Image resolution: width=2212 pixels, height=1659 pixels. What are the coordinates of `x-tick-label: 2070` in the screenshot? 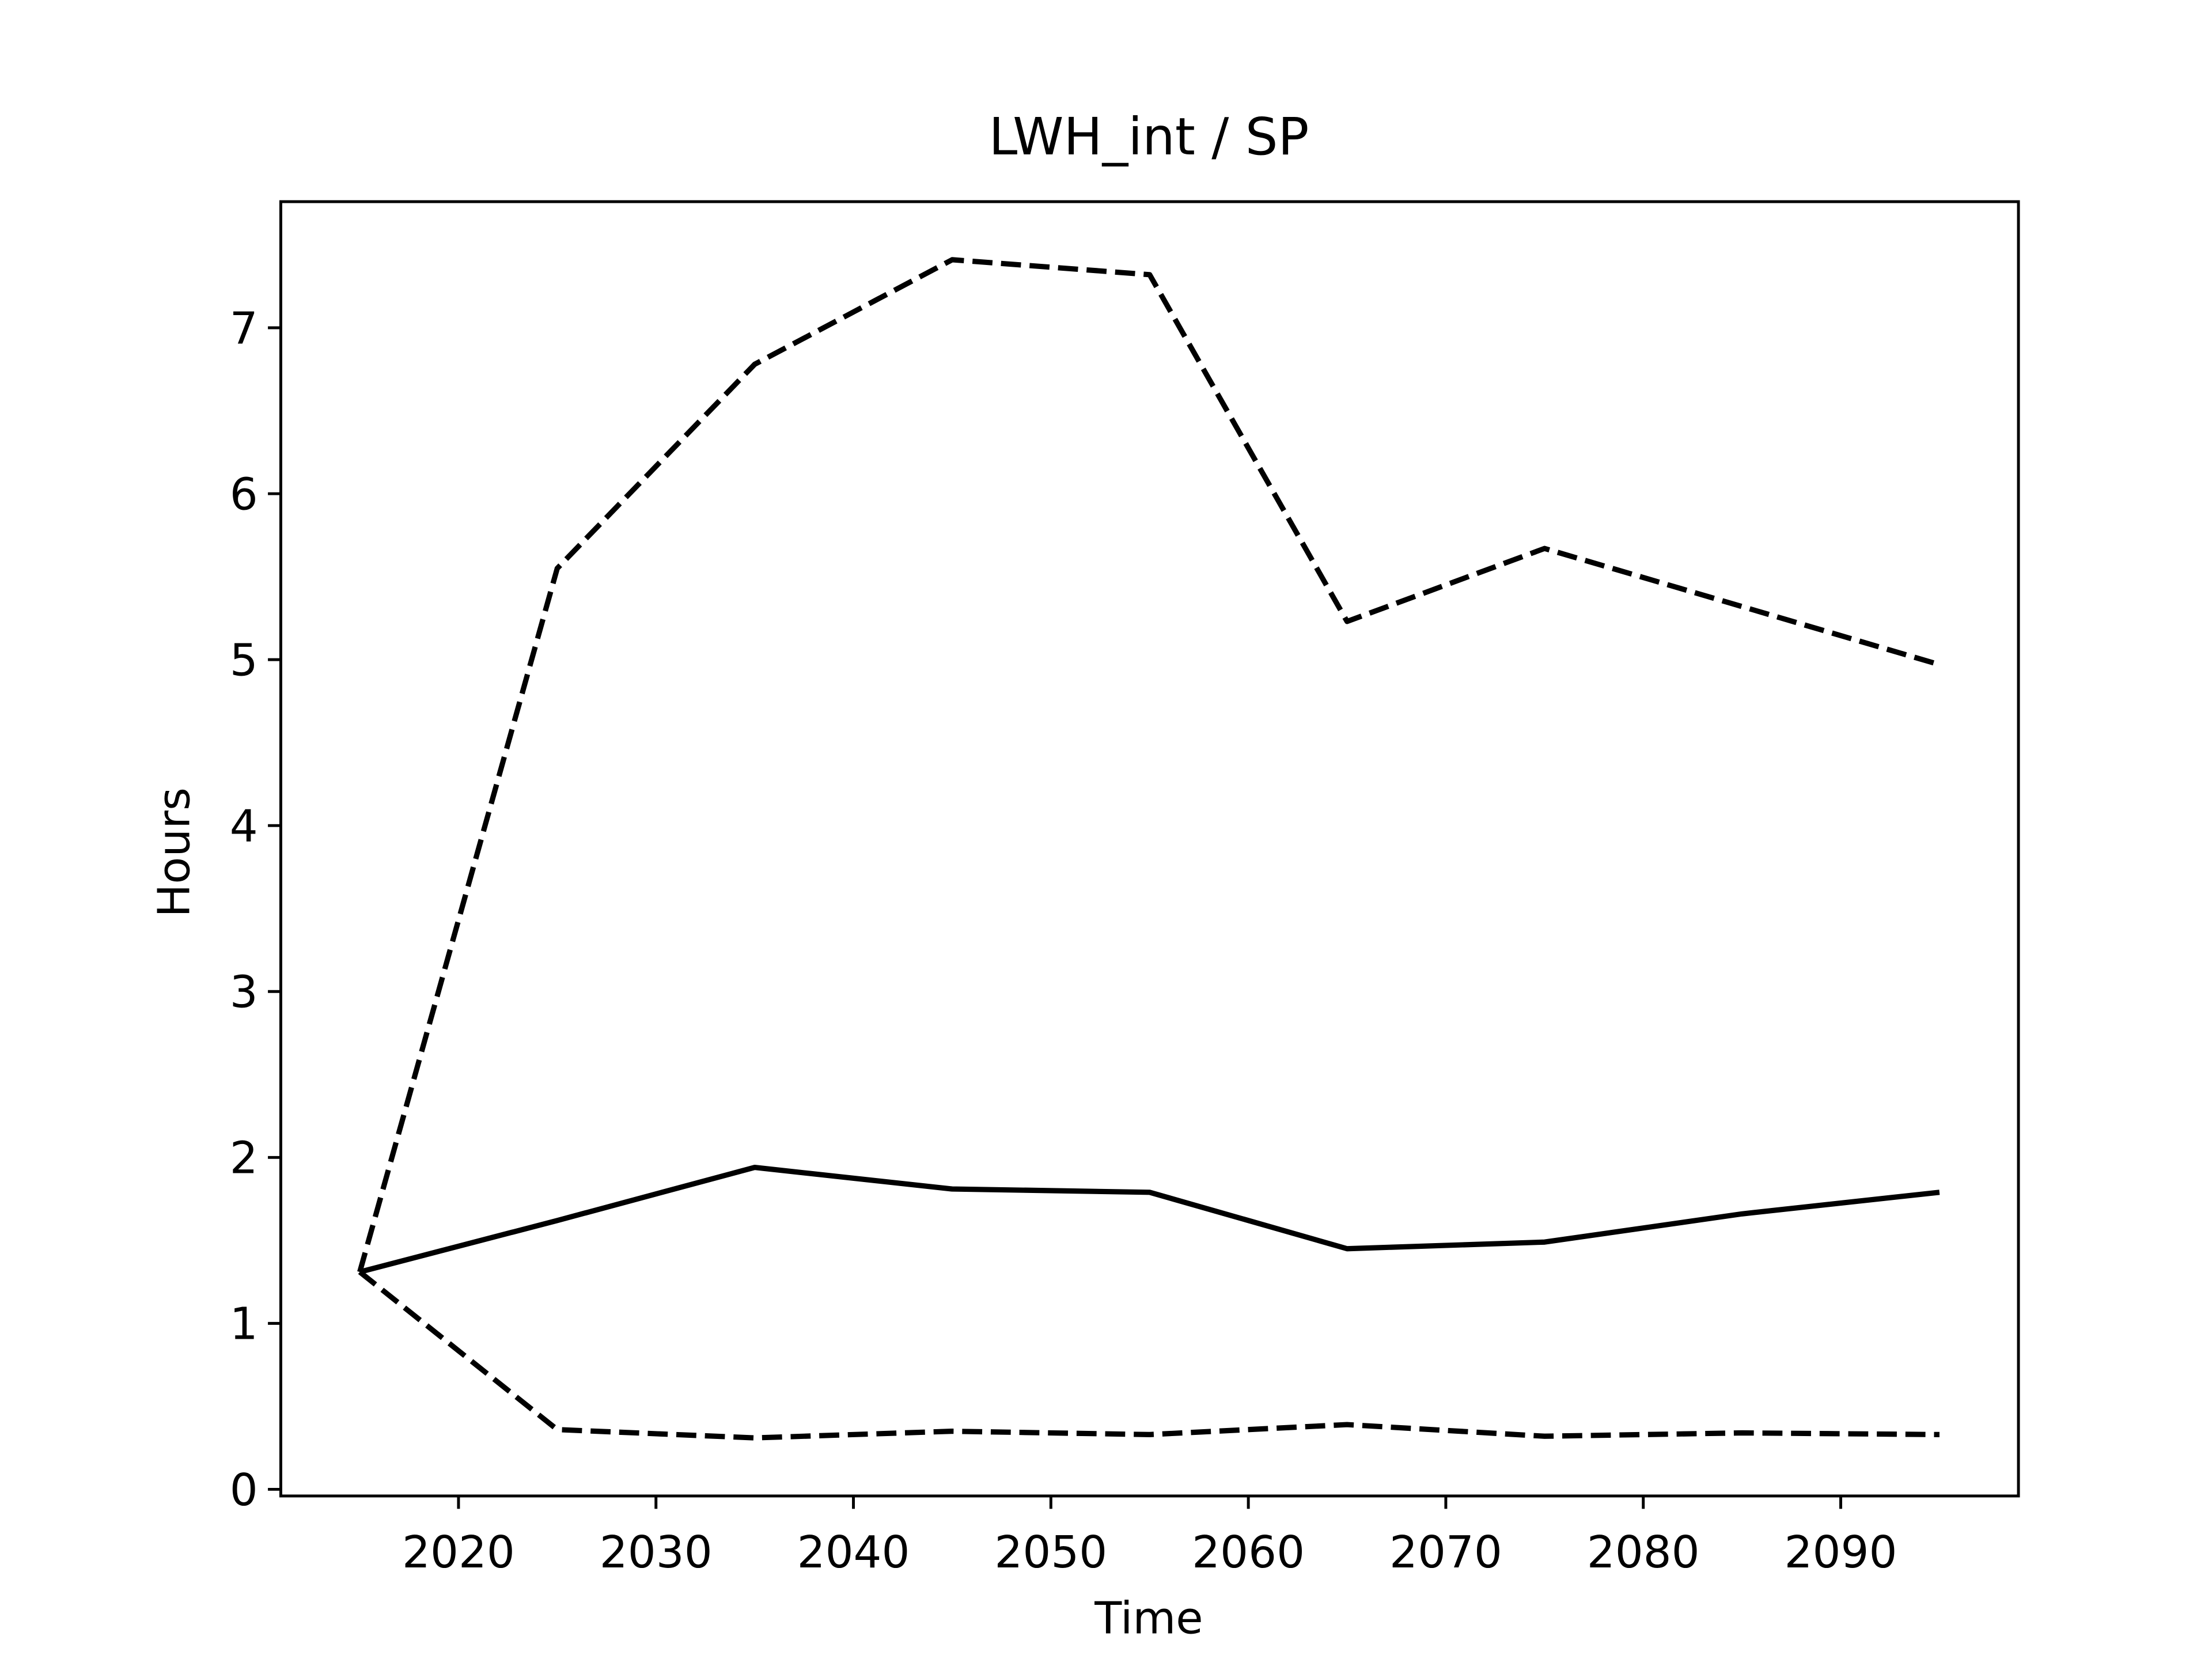 It's located at (1445, 1552).